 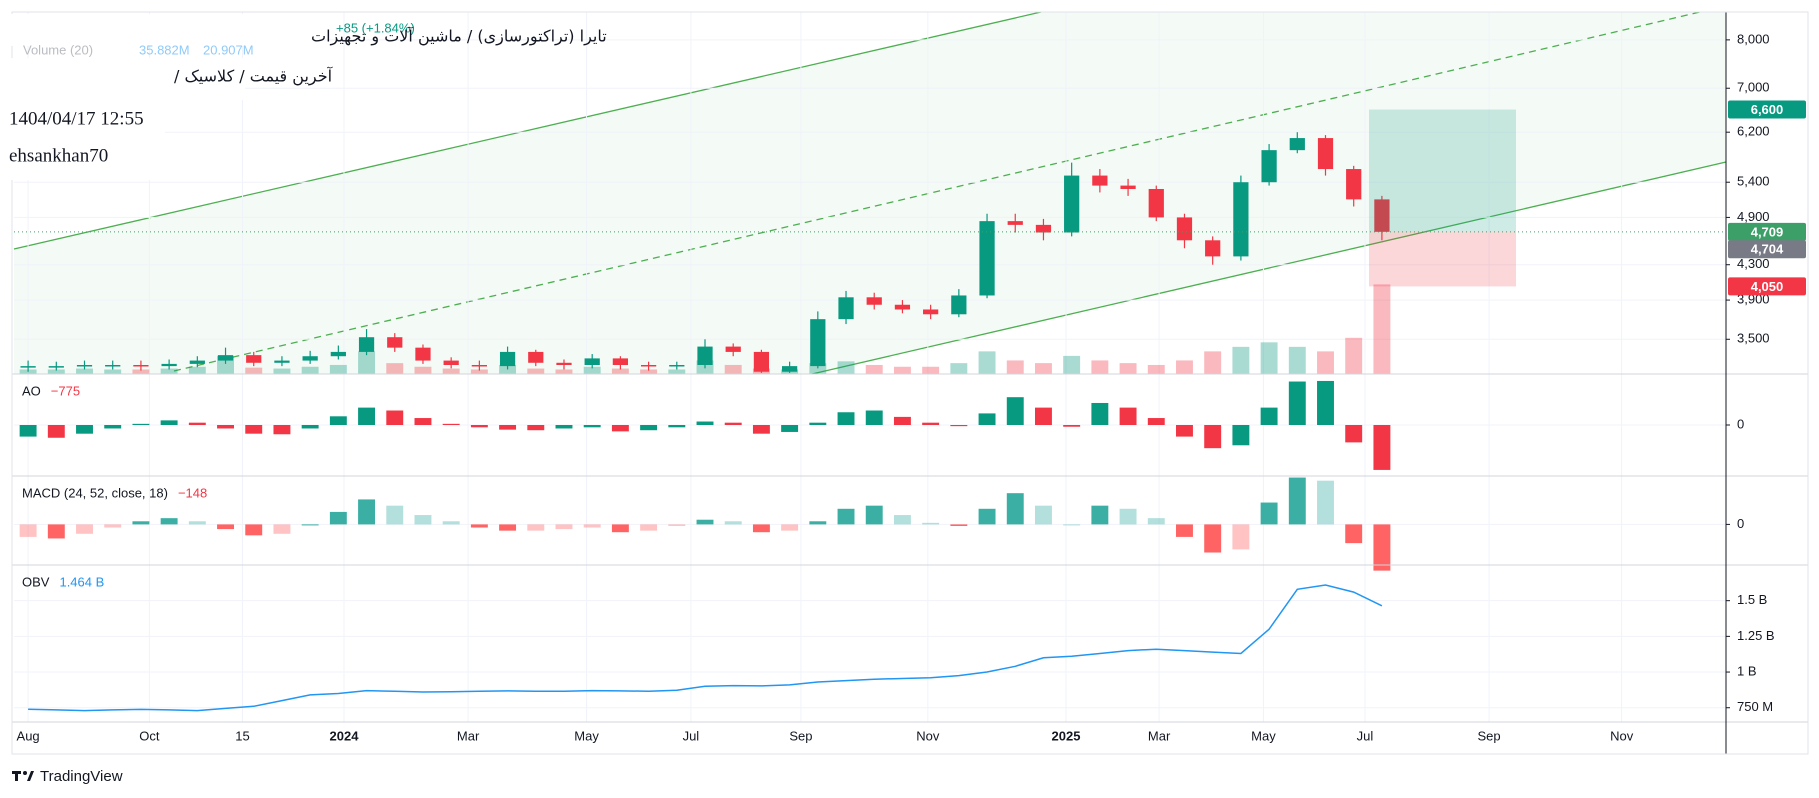 I want to click on pane-value: 1.464 B, so click(x=81, y=581).